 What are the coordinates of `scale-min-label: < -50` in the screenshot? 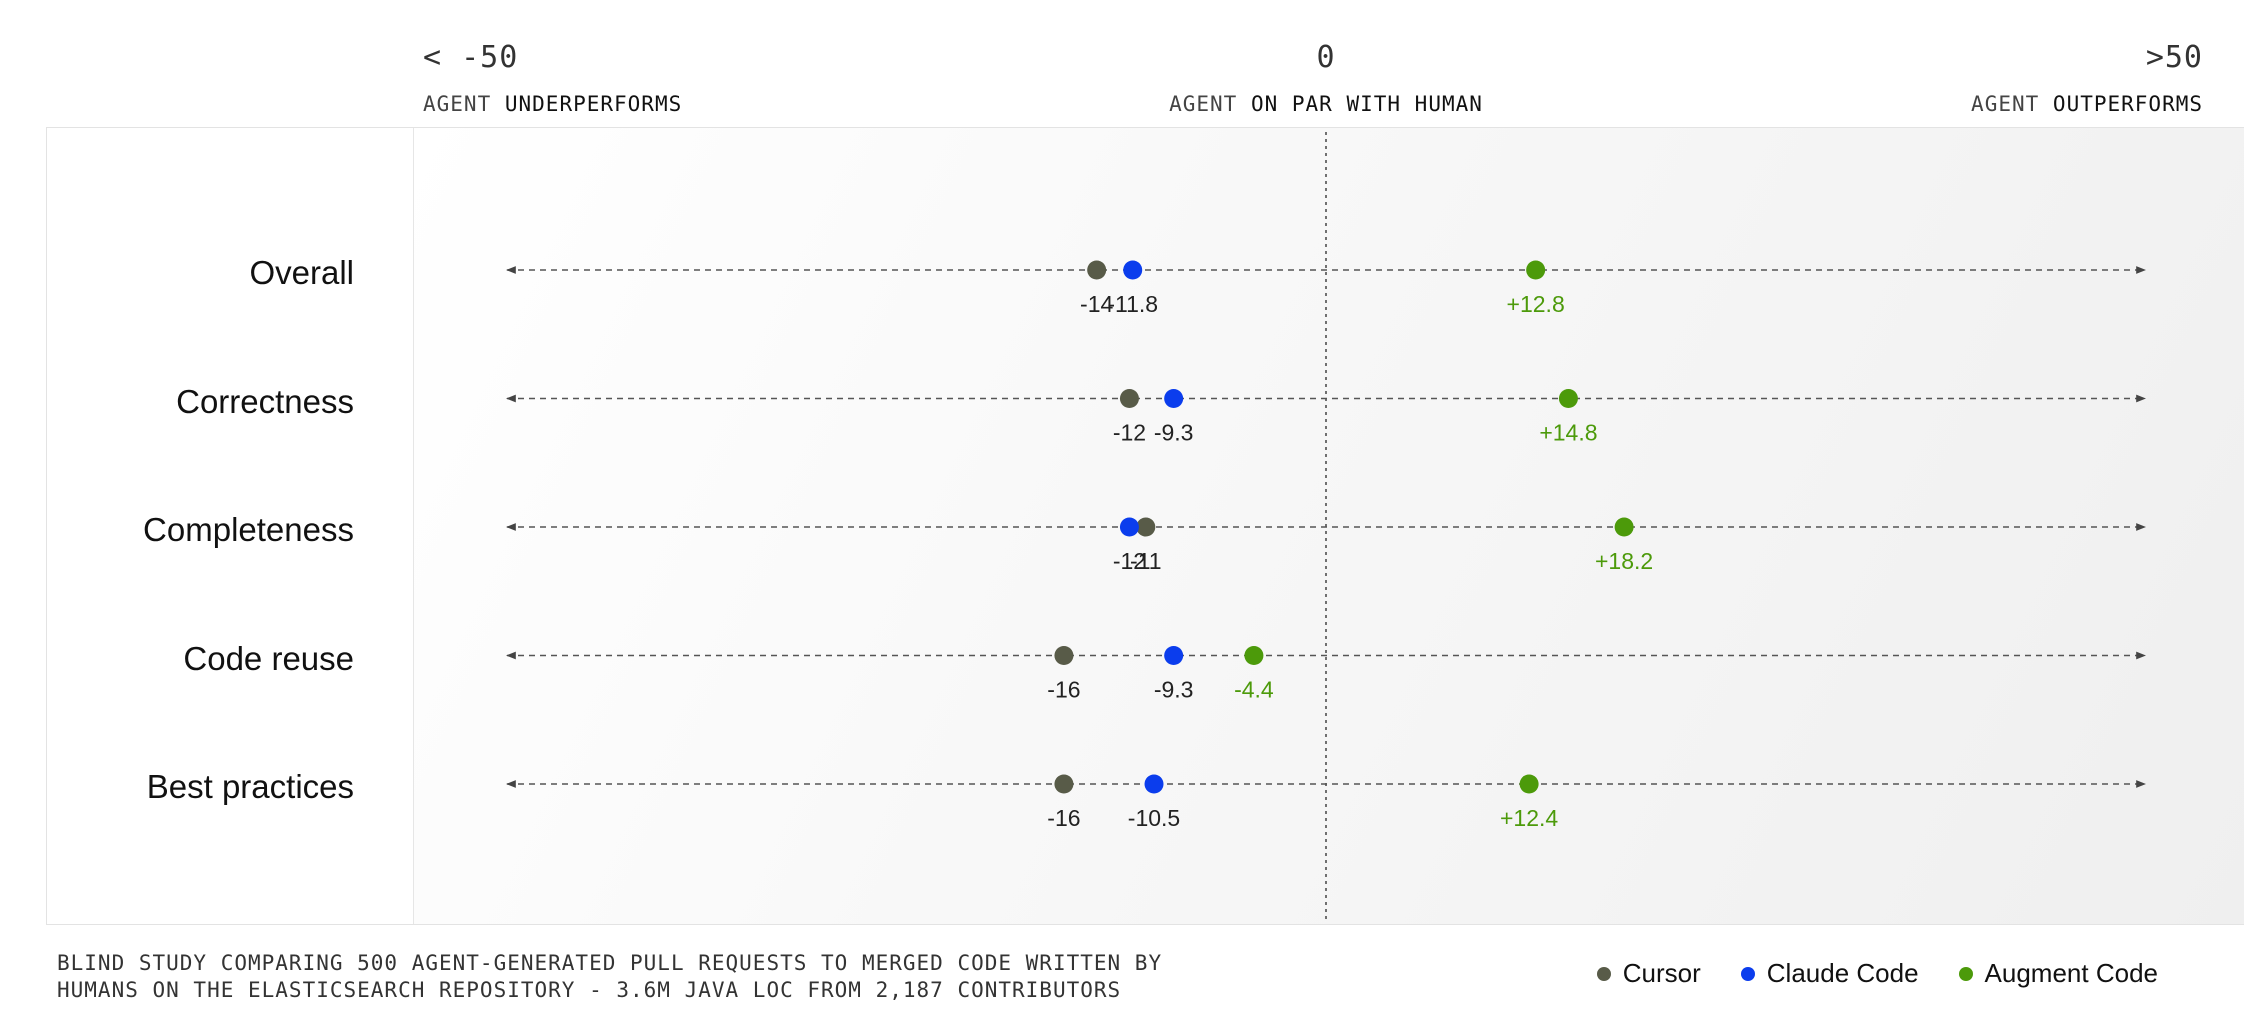 It's located at (471, 57).